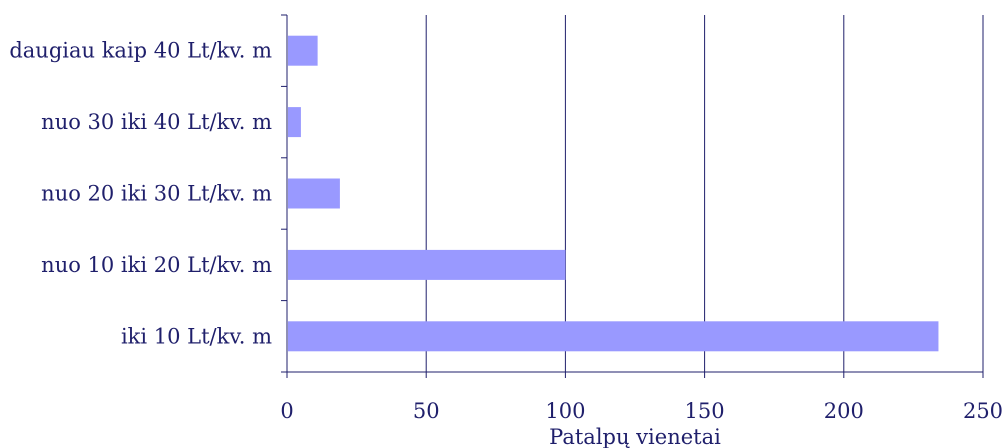 The height and width of the screenshot is (448, 1004). I want to click on category-label: iki 10 Lt/kv. m, so click(196, 336).